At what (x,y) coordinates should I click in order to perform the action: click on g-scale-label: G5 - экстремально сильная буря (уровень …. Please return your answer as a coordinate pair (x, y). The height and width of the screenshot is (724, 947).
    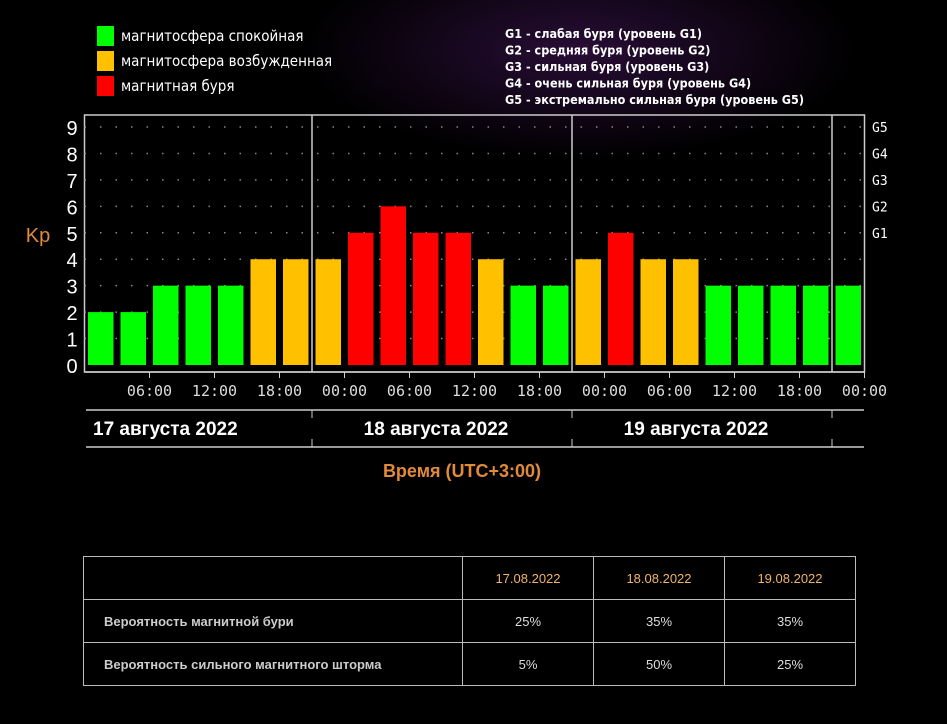
    Looking at the image, I should click on (654, 99).